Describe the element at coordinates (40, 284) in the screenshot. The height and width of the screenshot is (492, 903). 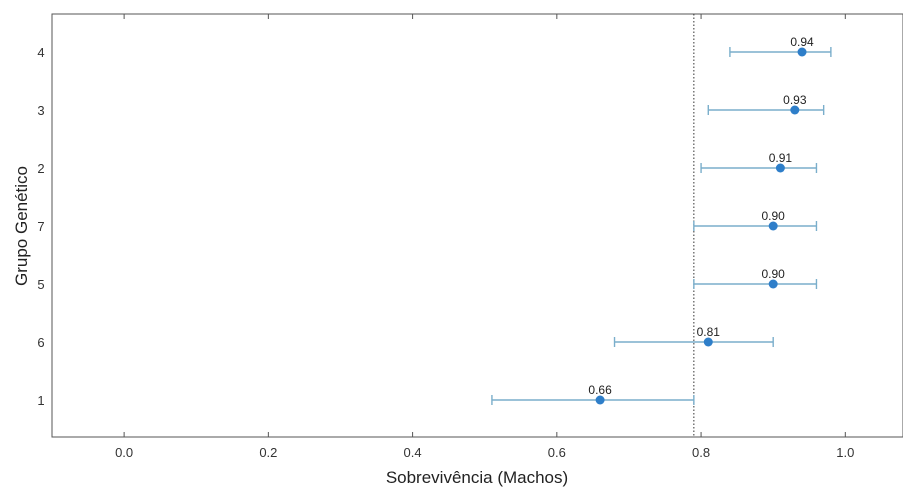
I see `y-tick-label: 5` at that location.